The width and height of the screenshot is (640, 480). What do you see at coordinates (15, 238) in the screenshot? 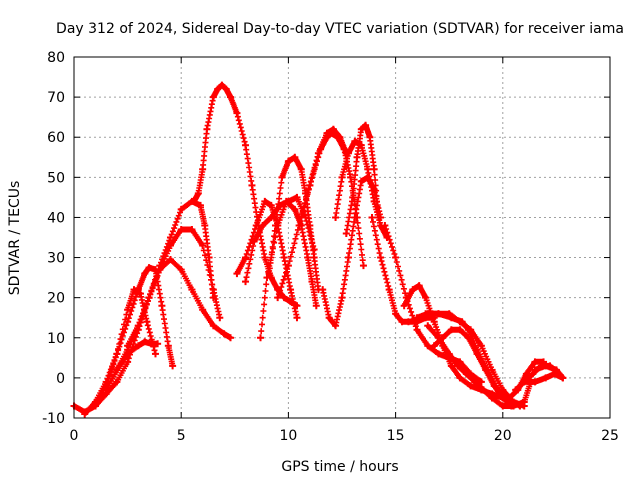
I see `y-axis-label: SDTVAR / TECUs` at bounding box center [15, 238].